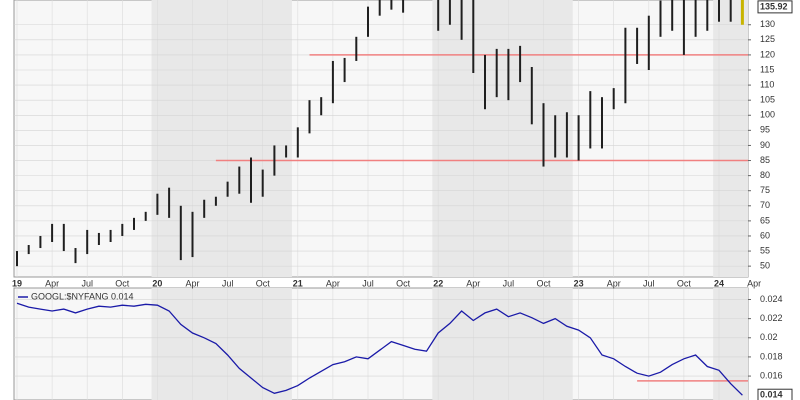 This screenshot has height=400, width=800. I want to click on y-tick-label: 80, so click(765, 175).